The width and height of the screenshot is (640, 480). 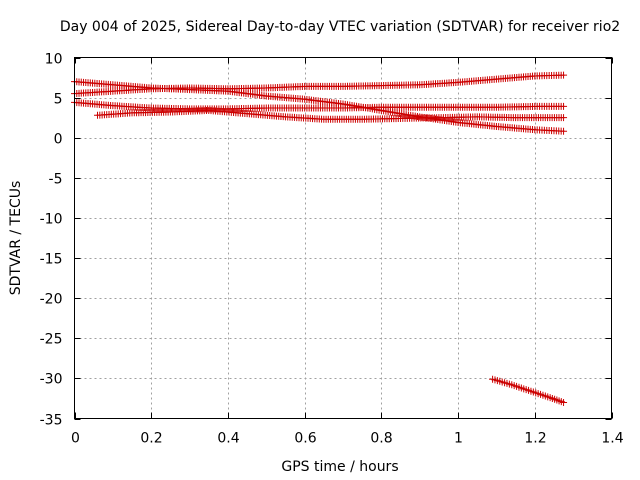 What do you see at coordinates (51, 260) in the screenshot?
I see `y-tick-label: -15` at bounding box center [51, 260].